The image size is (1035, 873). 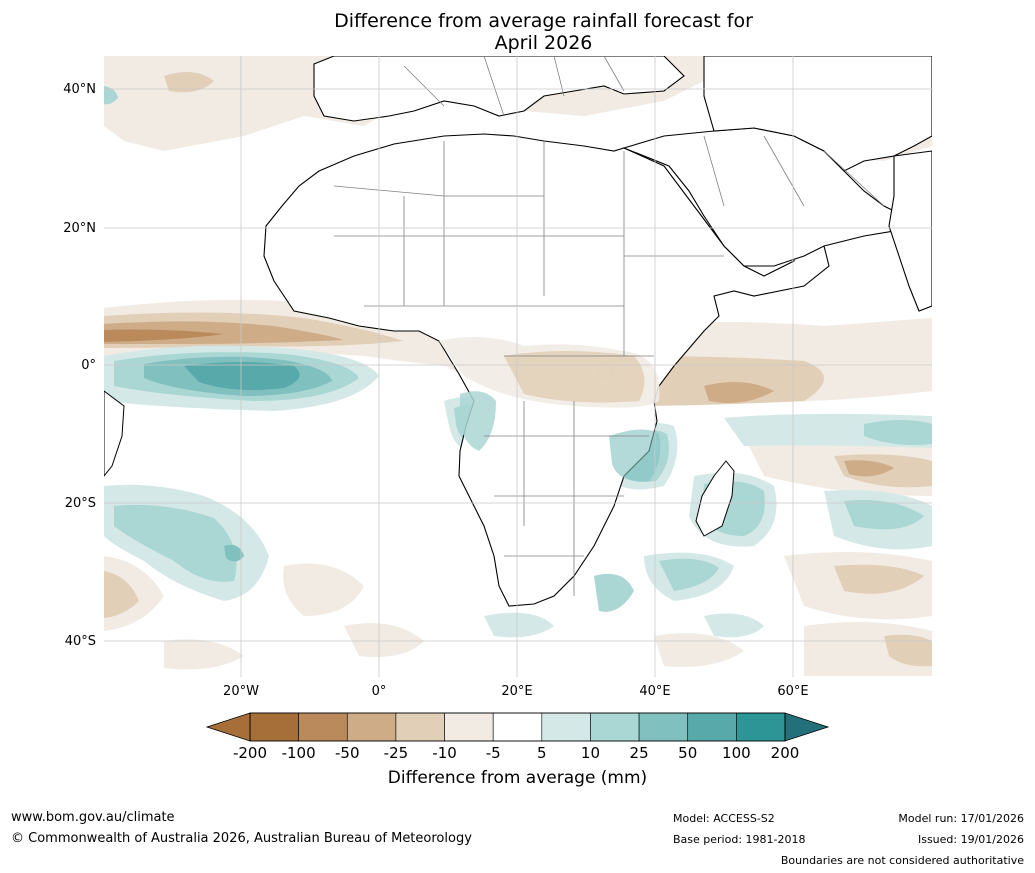 What do you see at coordinates (739, 839) in the screenshot?
I see `footer-base-period: Base period: 1981-2018` at bounding box center [739, 839].